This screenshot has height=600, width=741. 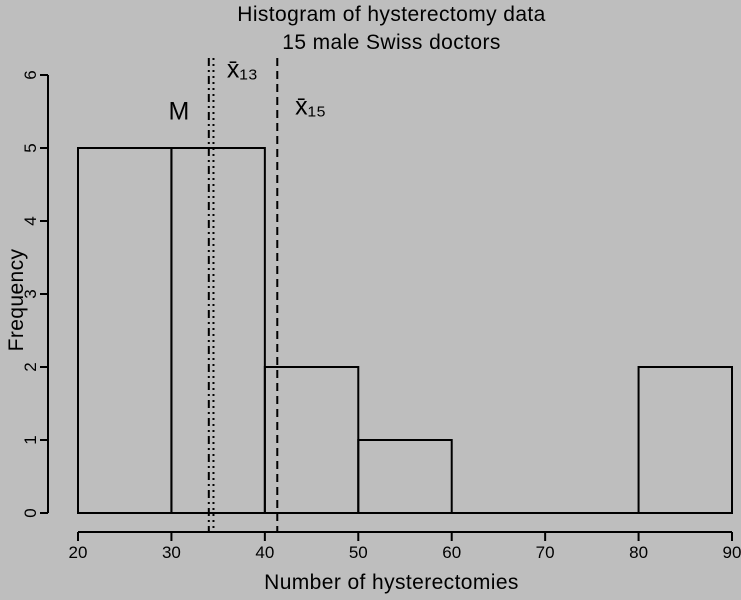 What do you see at coordinates (391, 42) in the screenshot?
I see `chart-title-line2: 15 male Swiss doctors` at bounding box center [391, 42].